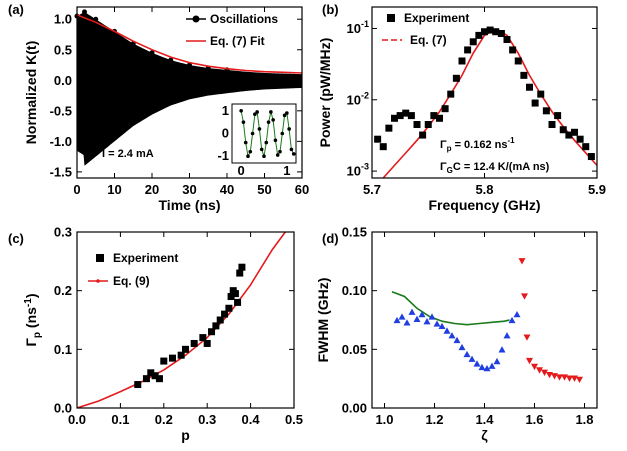 The image size is (627, 451). Describe the element at coordinates (120, 419) in the screenshot. I see `x-tick-label: 0.1` at that location.